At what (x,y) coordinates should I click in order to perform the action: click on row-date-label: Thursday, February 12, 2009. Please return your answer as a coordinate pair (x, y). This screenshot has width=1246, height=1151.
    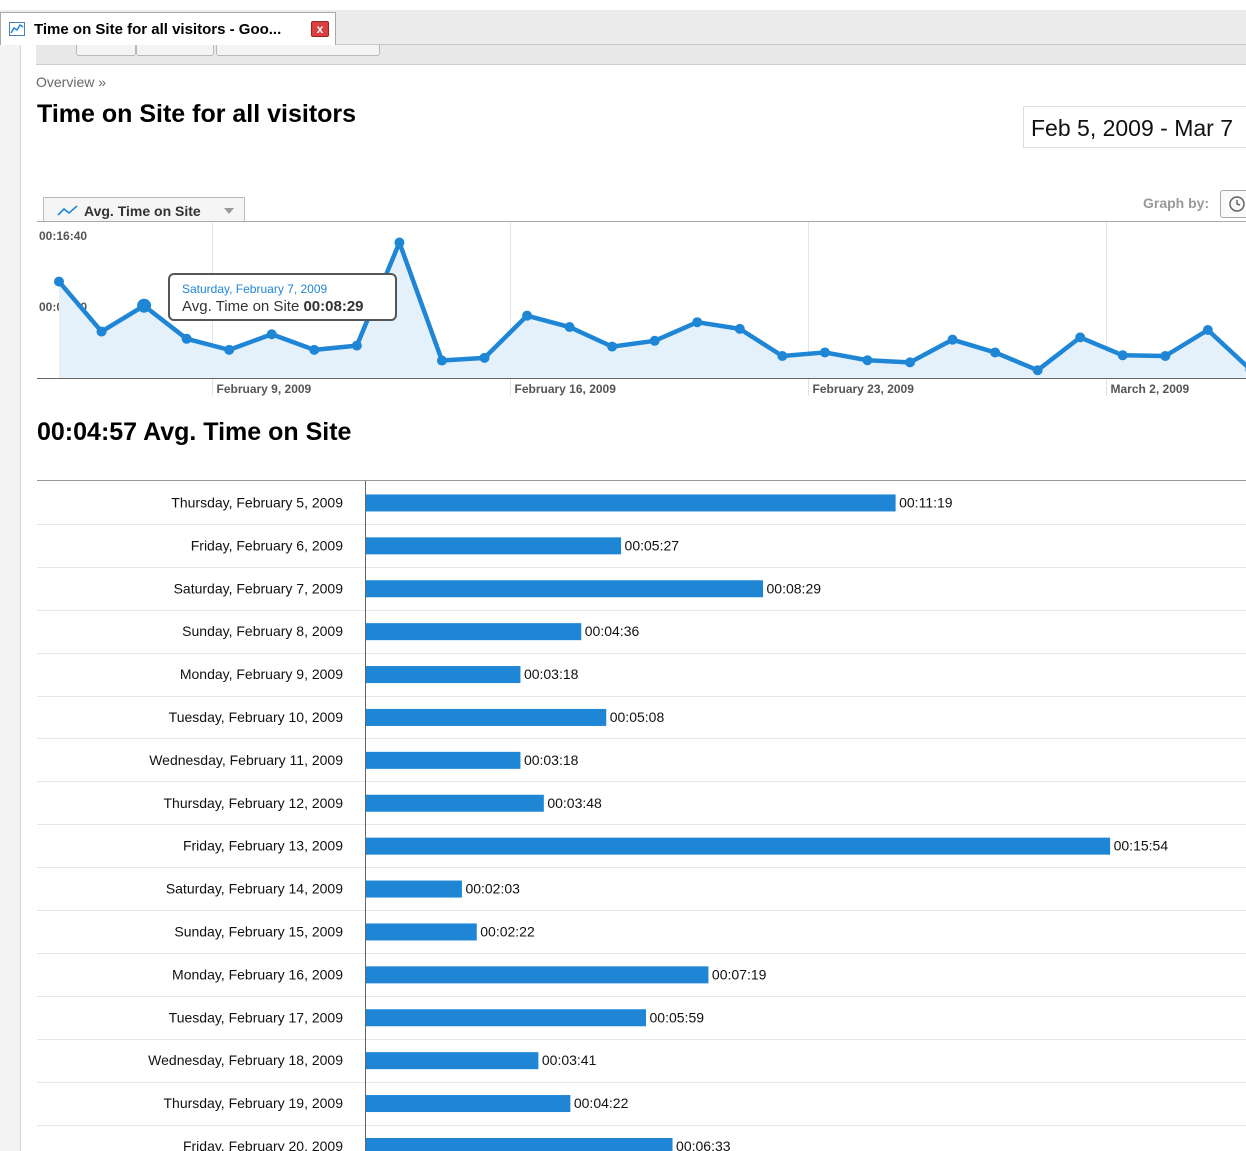
    Looking at the image, I should click on (253, 803).